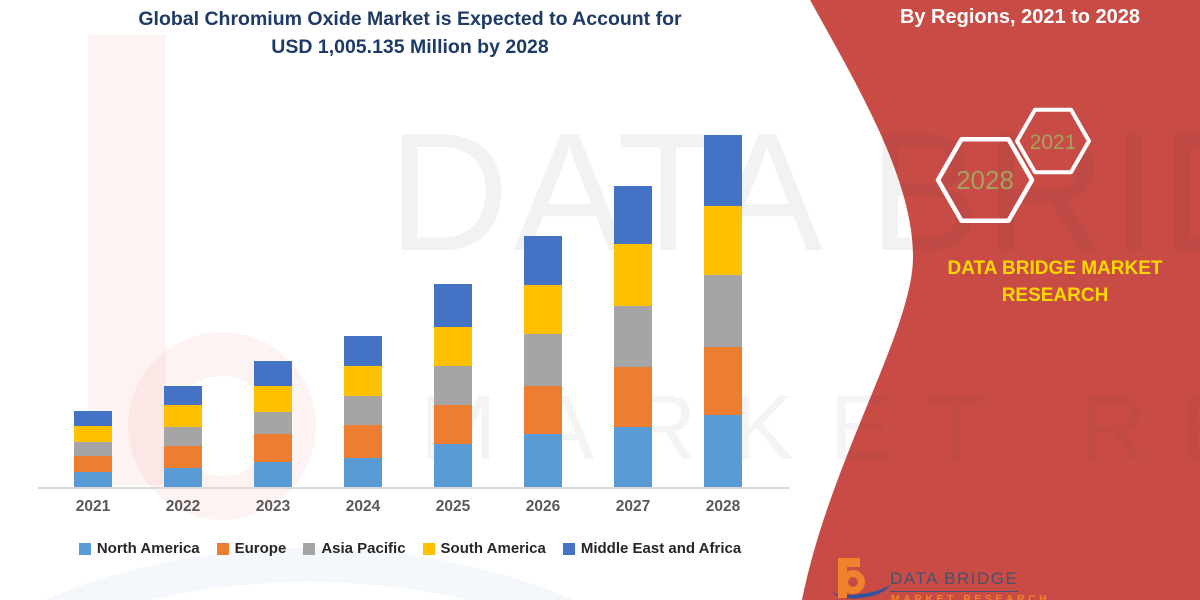  What do you see at coordinates (273, 506) in the screenshot?
I see `x-tick-label-2023: 2023` at bounding box center [273, 506].